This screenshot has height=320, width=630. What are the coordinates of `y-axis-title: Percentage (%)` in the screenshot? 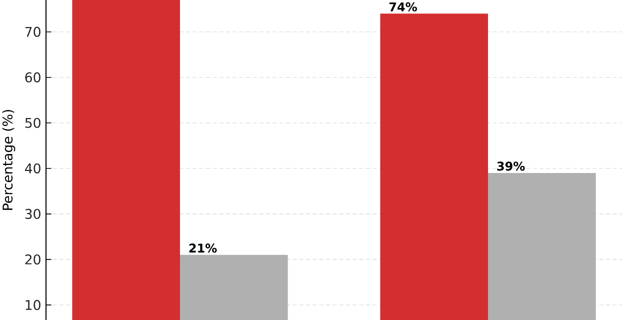 It's located at (9, 160).